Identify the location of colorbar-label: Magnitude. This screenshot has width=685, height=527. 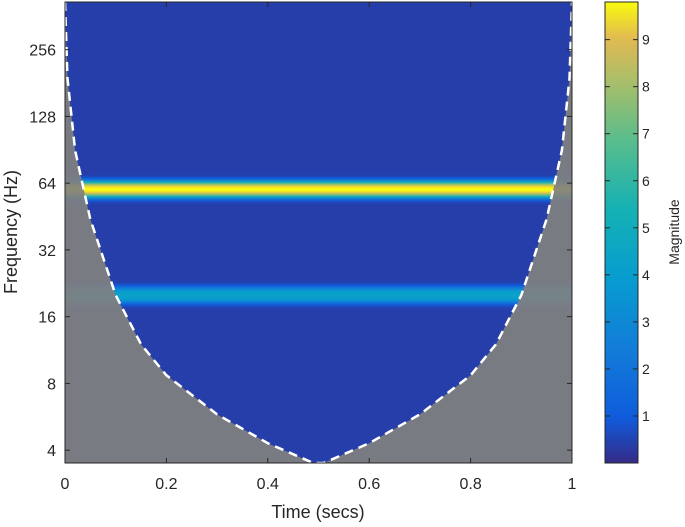
(674, 232).